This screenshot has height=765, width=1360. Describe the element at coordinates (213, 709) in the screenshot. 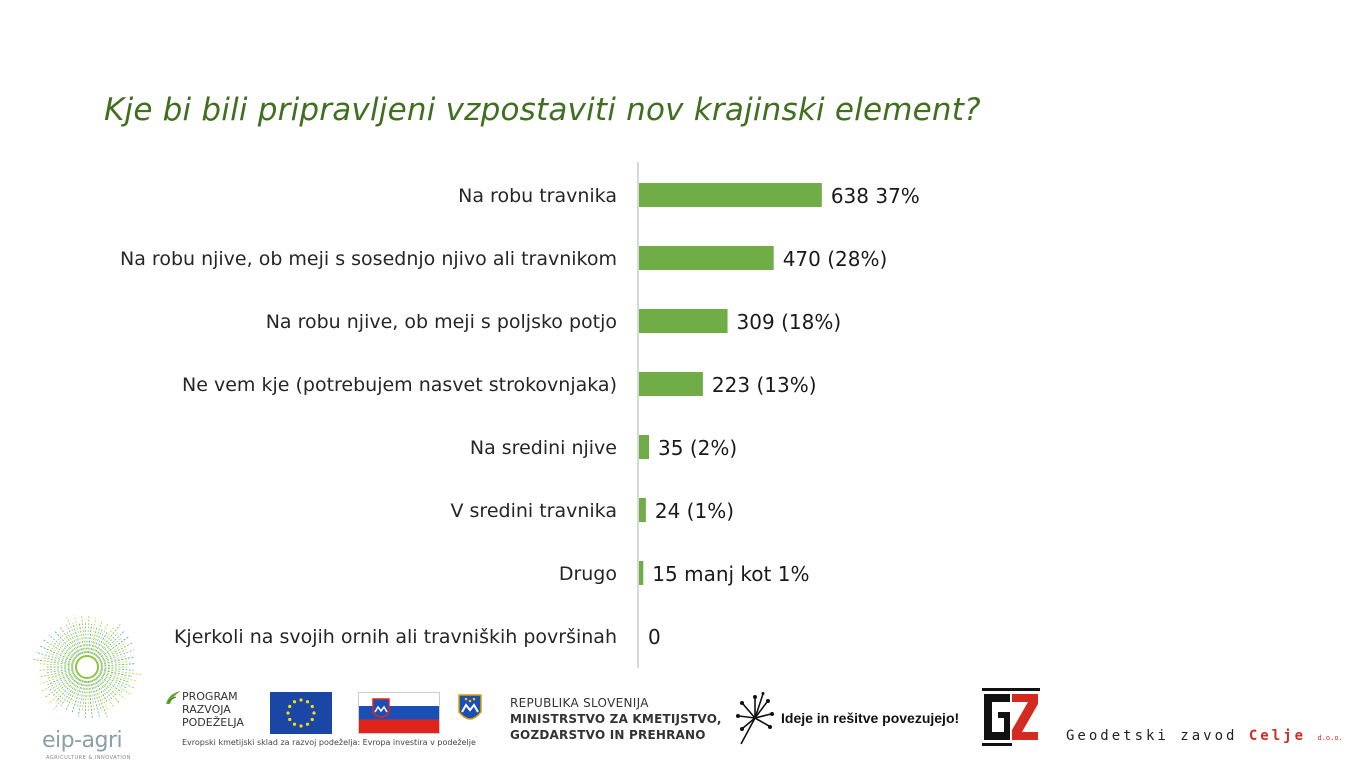

I see `program-name: PROGRAM RAZVOJA PODEŽELJA` at that location.